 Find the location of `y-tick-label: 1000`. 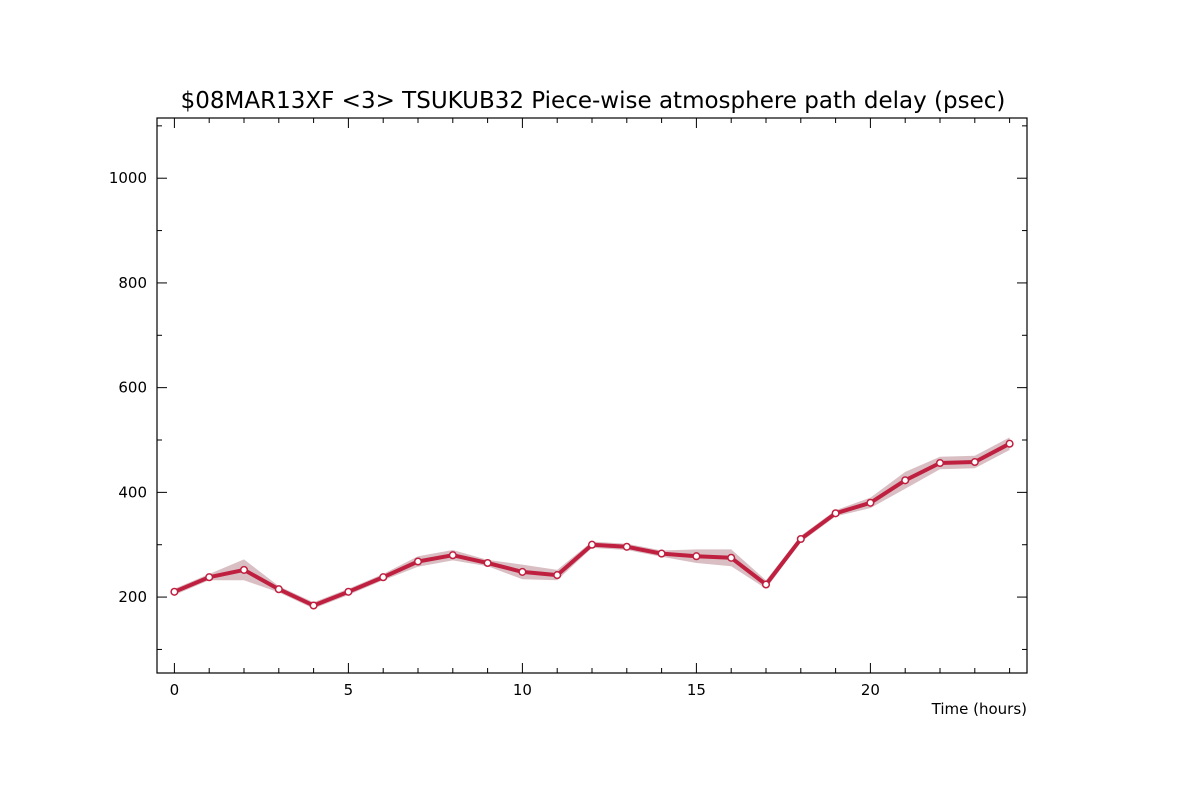

y-tick-label: 1000 is located at coordinates (128, 178).